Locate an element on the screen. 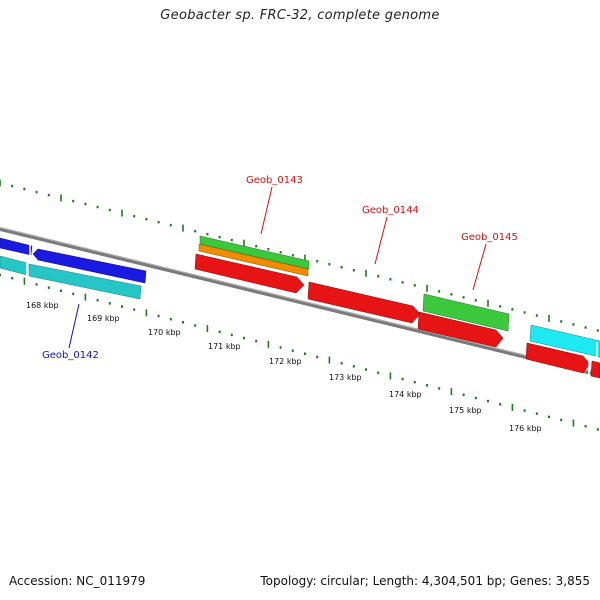  gene-feature-orange is located at coordinates (253, 260).